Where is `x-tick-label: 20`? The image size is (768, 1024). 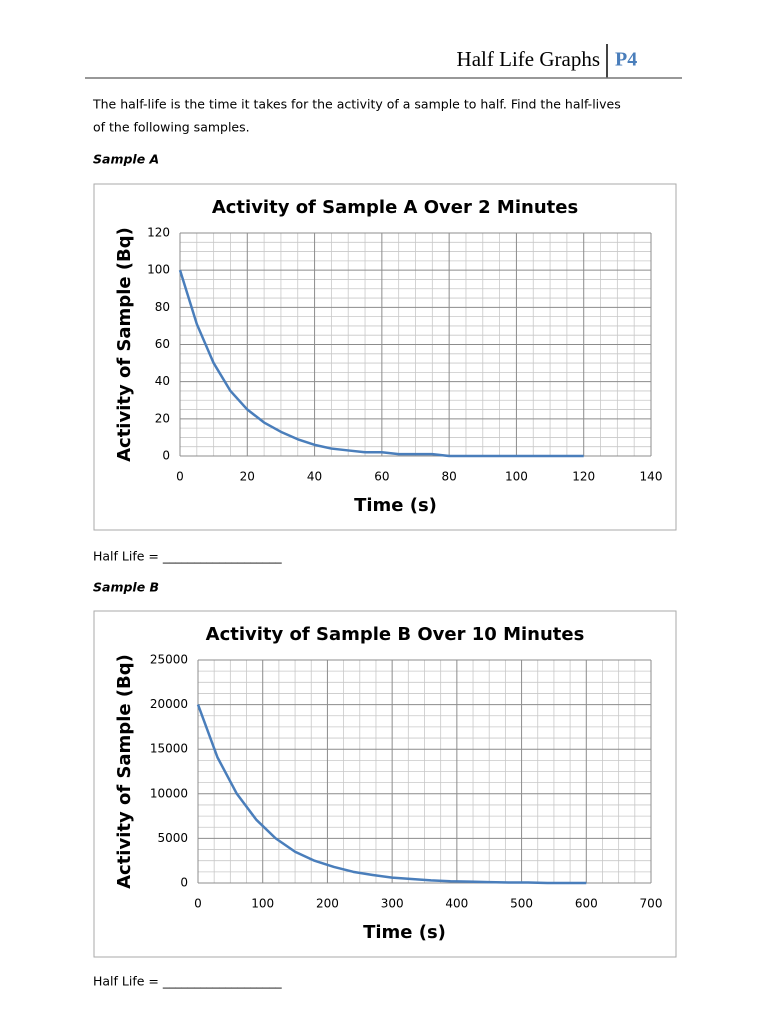 x-tick-label: 20 is located at coordinates (247, 477).